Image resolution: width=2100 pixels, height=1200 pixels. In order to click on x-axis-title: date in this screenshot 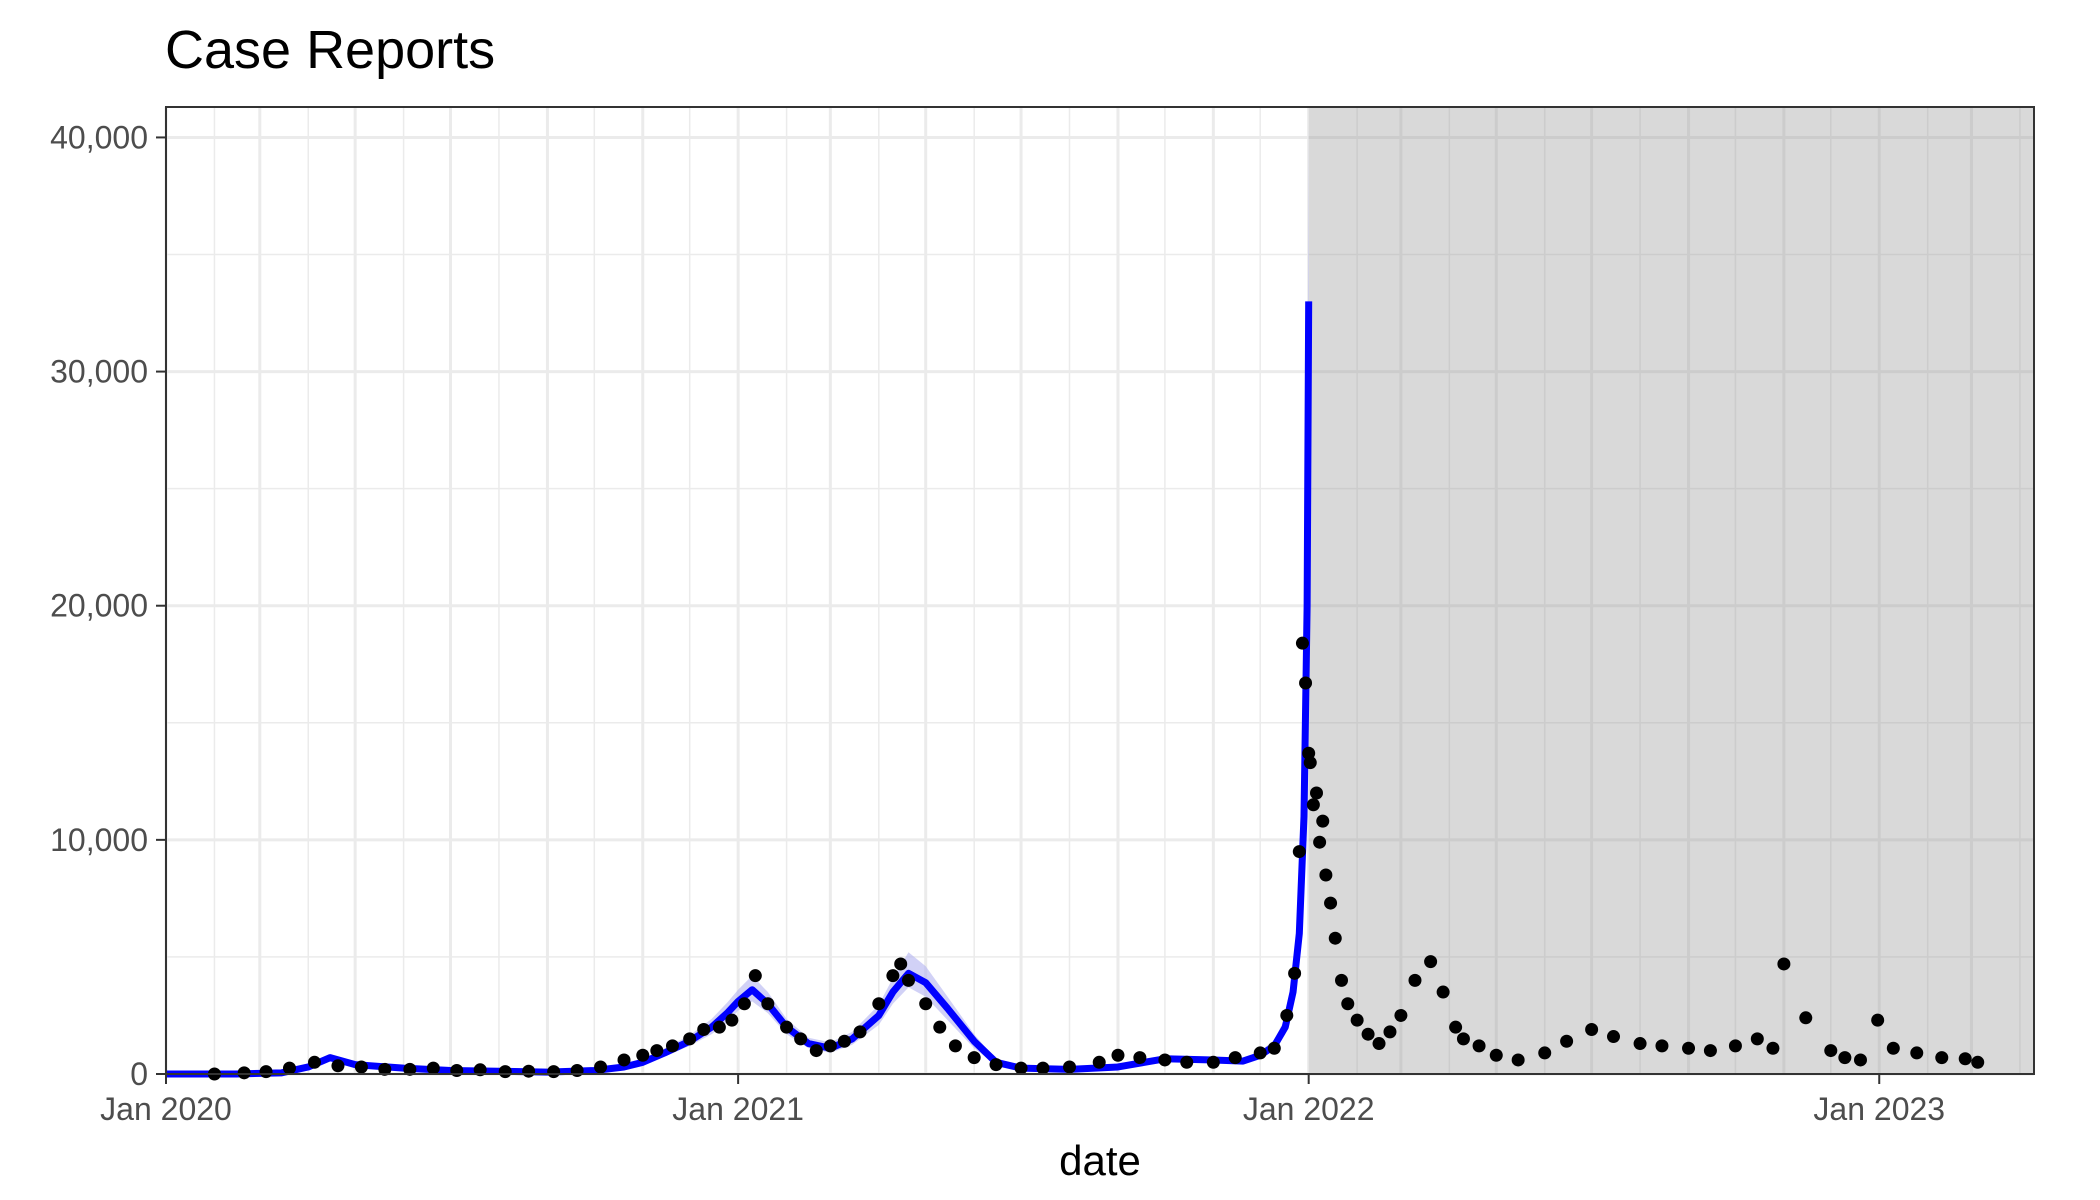, I will do `click(1100, 1160)`.